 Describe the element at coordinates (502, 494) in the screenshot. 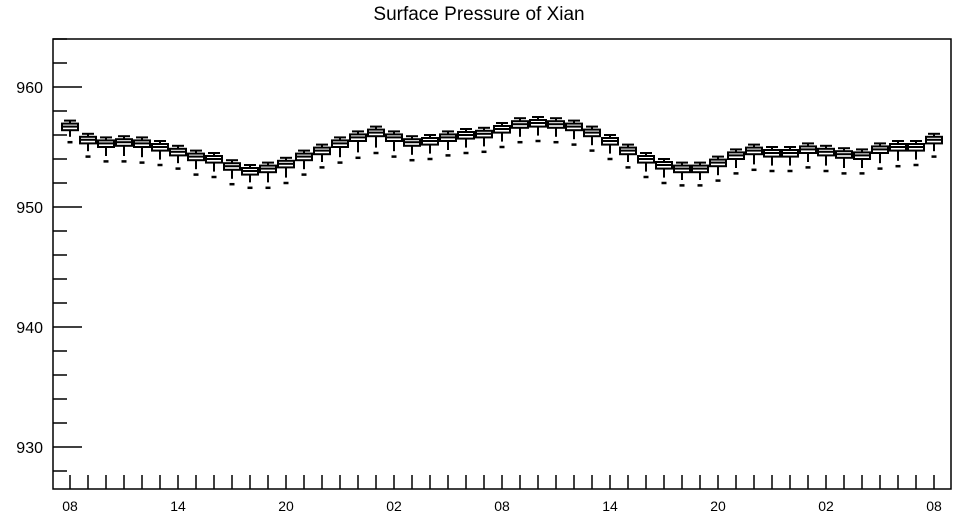

I see `x-axis: 08 14 20 02 08 14 20 02 08` at that location.